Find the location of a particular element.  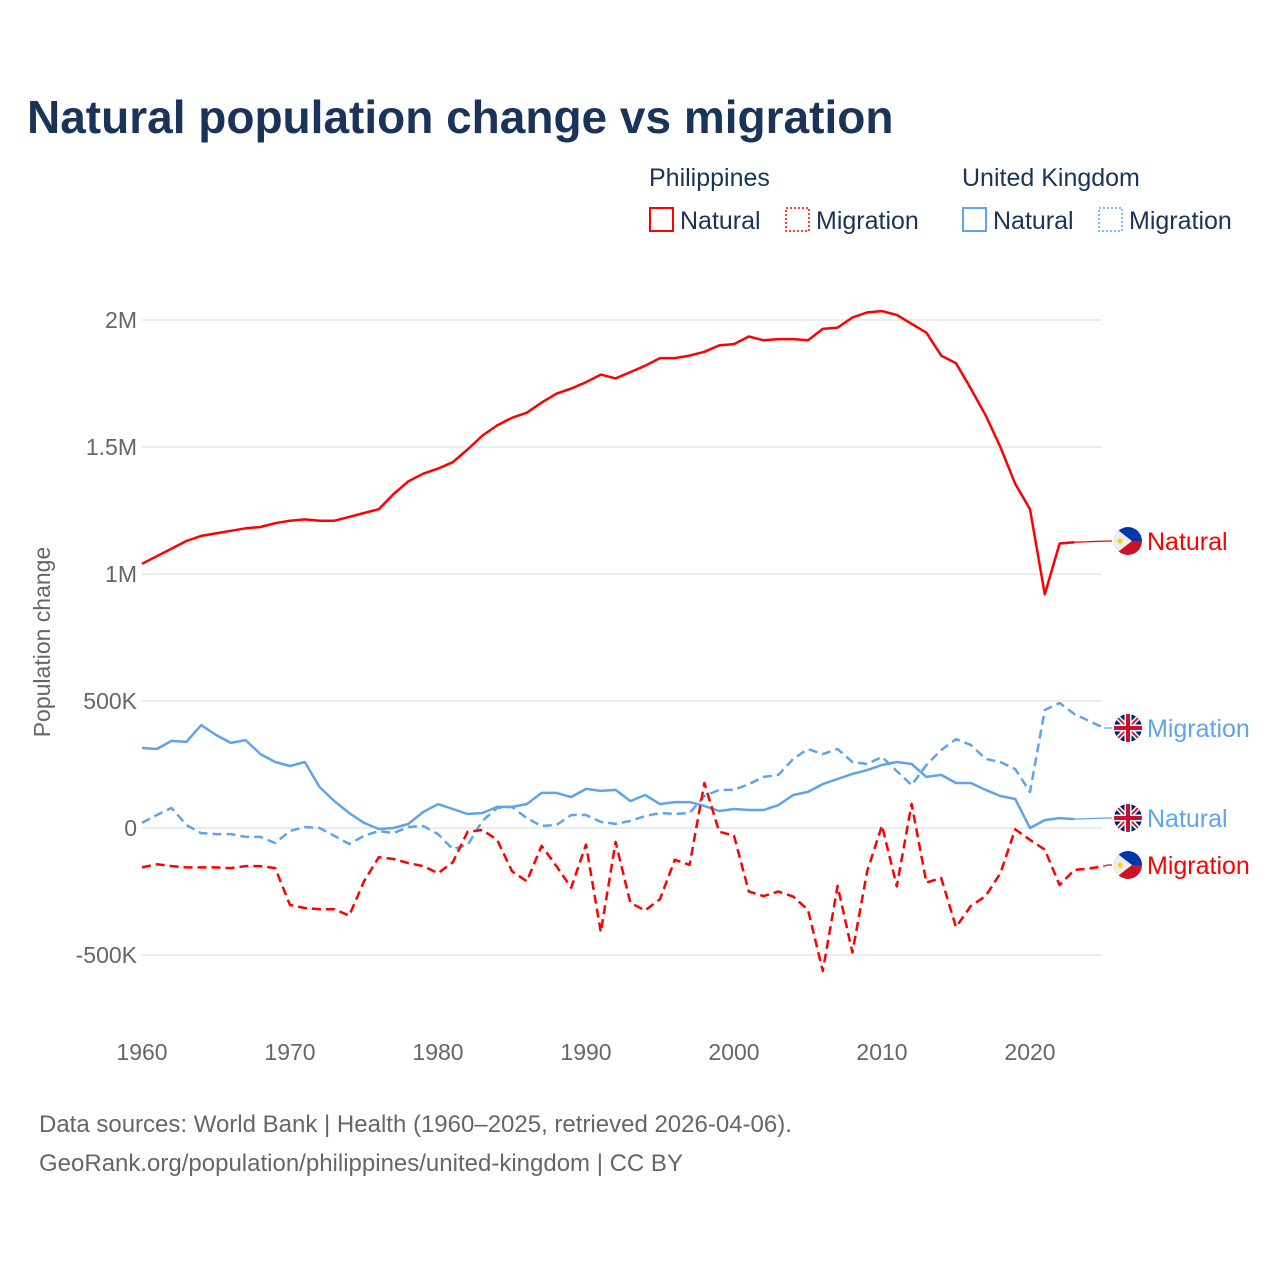

legend-swatch-dotted-red is located at coordinates (797, 219).